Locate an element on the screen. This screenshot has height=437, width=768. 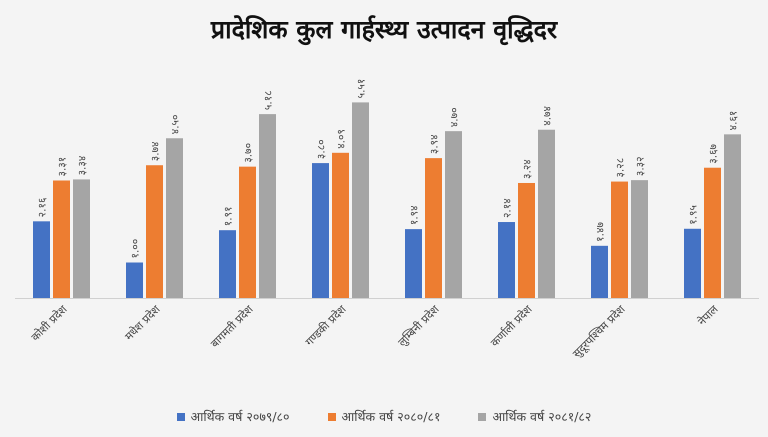
category-label: बागमती प्रदेश is located at coordinates (232, 327).